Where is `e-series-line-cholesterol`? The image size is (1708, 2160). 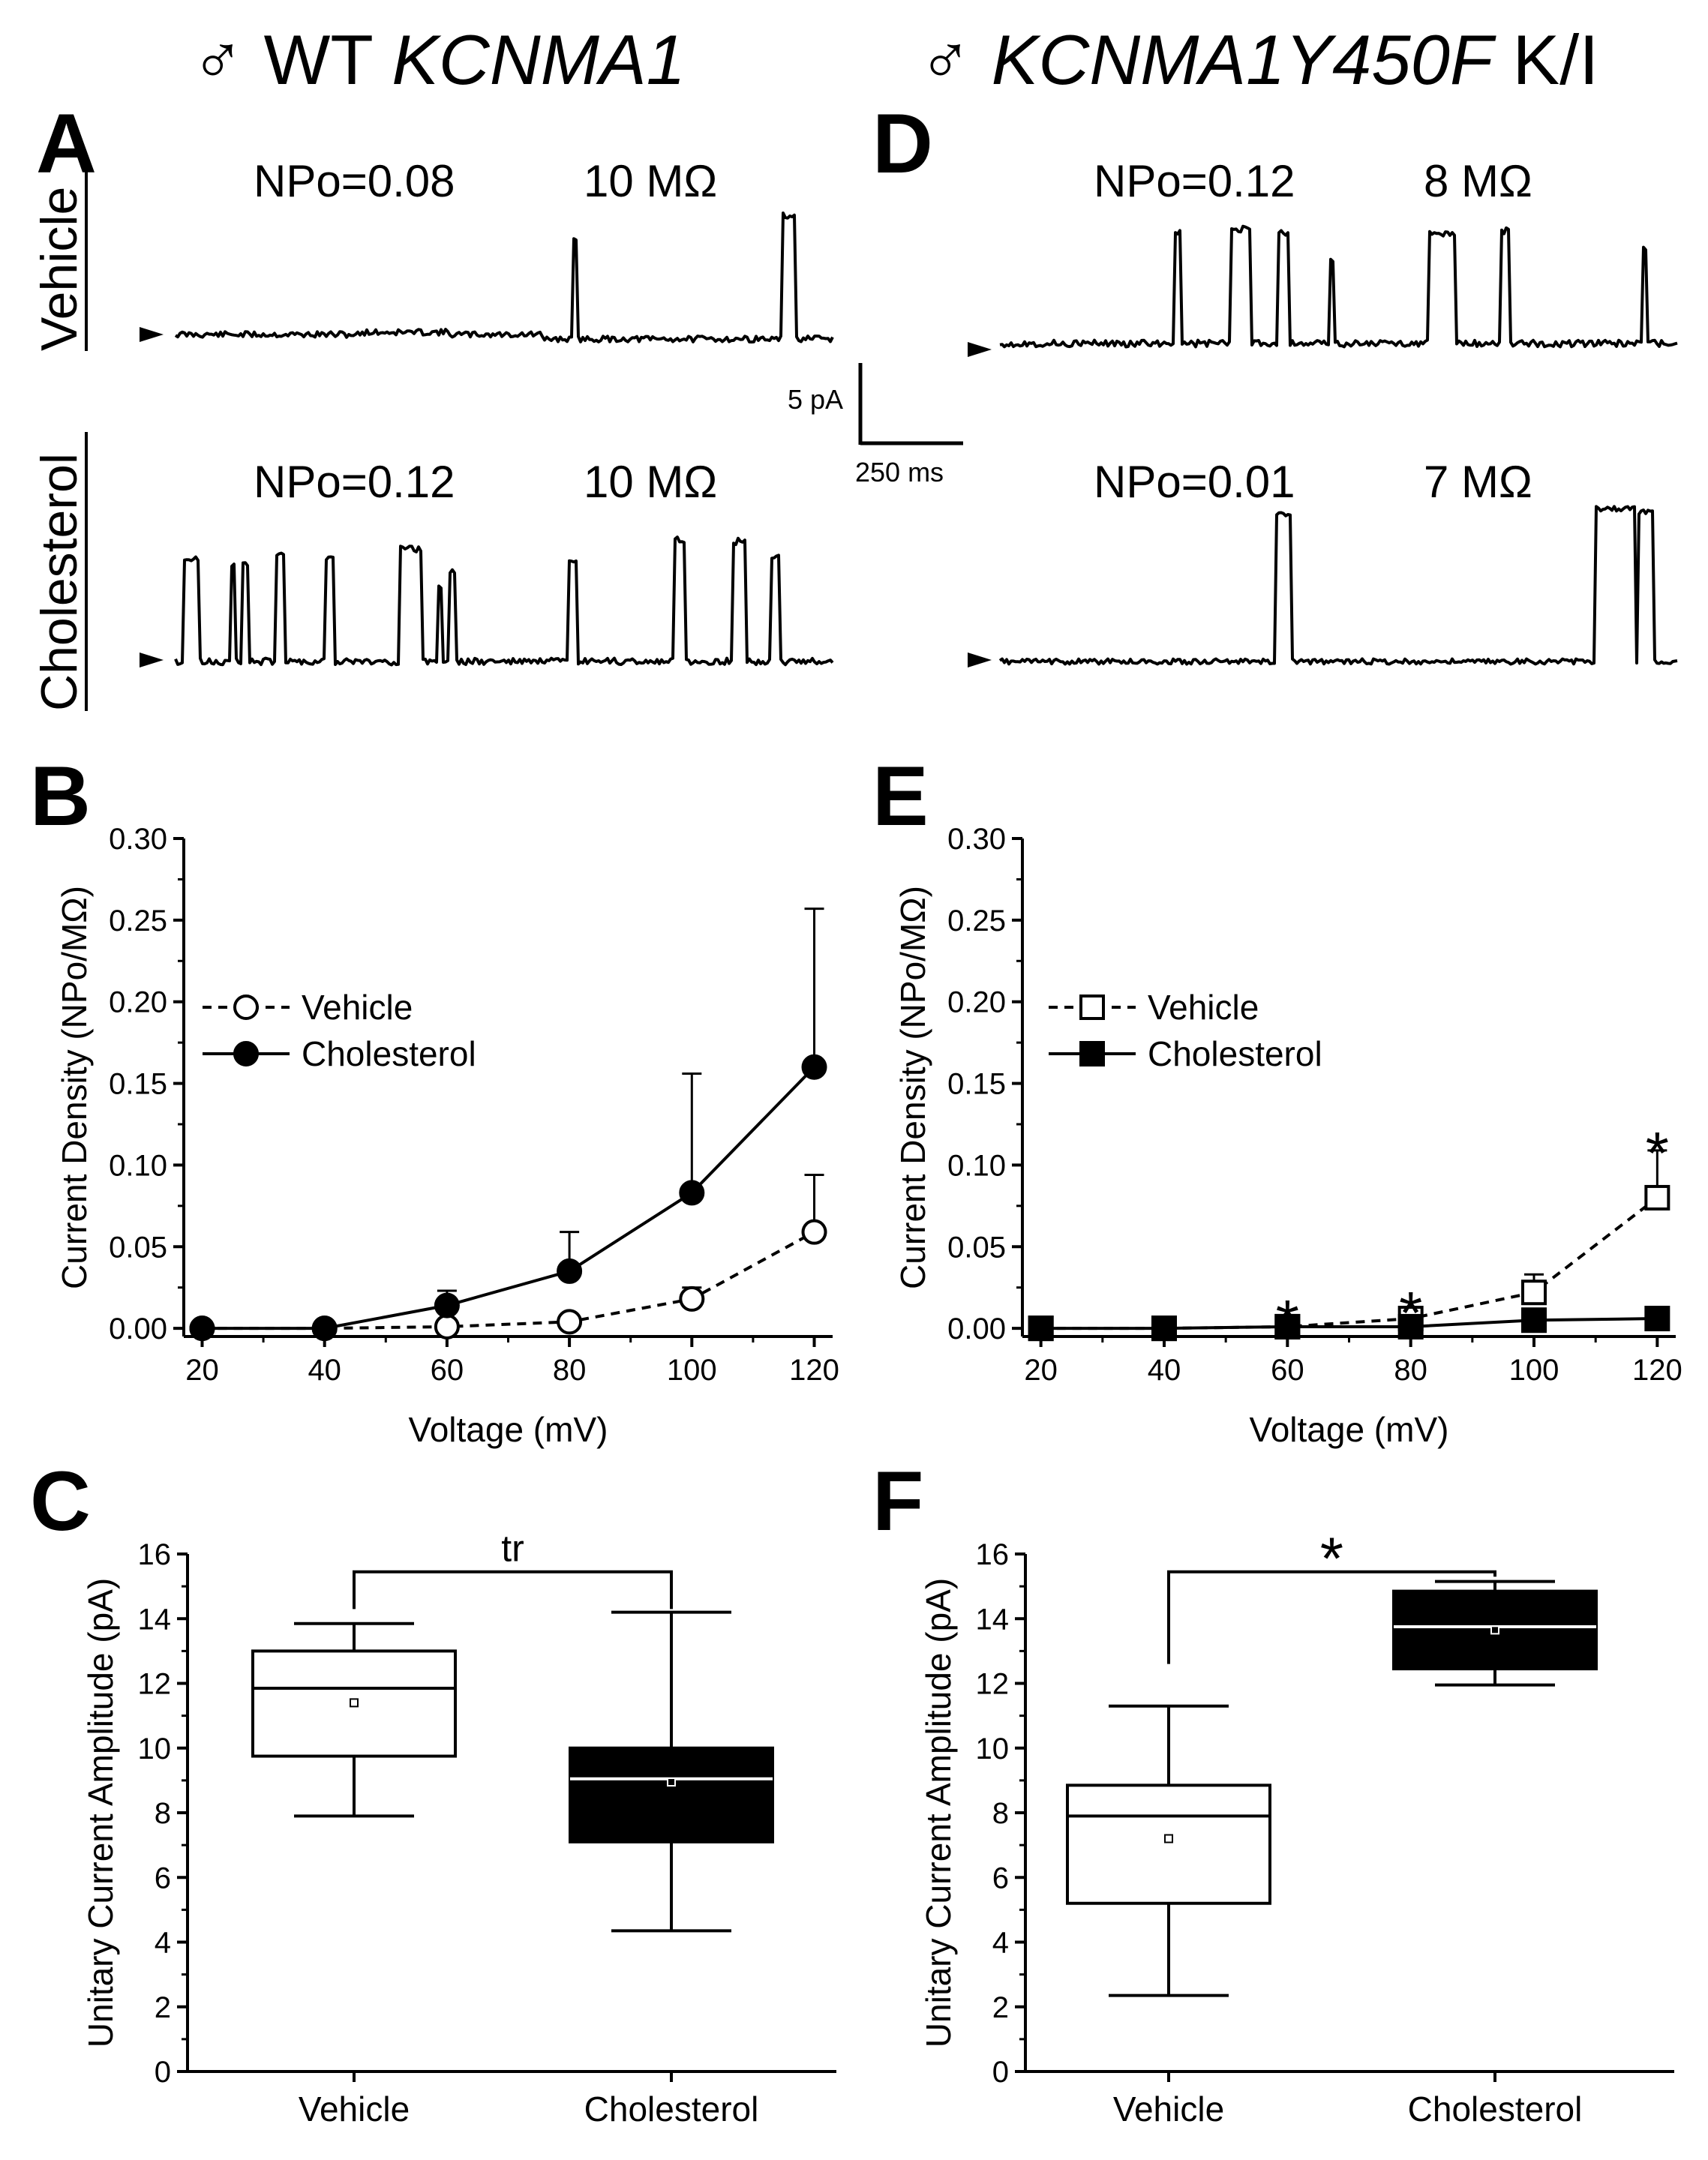 e-series-line-cholesterol is located at coordinates (1349, 1323).